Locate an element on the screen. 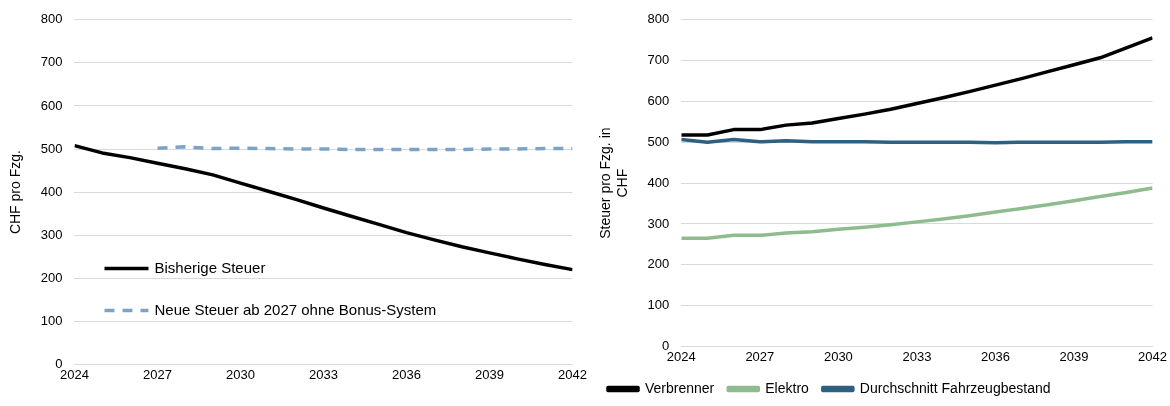  legend-label: Neue Steuer ab 2027 ohne Bonus-System is located at coordinates (295, 309).